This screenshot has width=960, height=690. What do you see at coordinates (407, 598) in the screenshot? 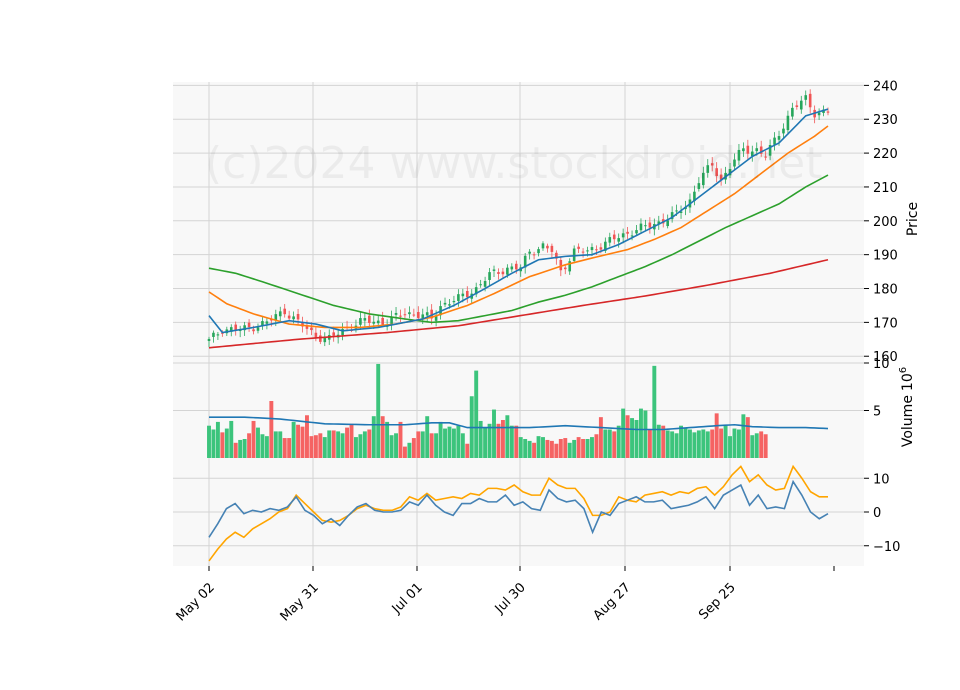
I see `x-tick-label: Jul 01` at bounding box center [407, 598].